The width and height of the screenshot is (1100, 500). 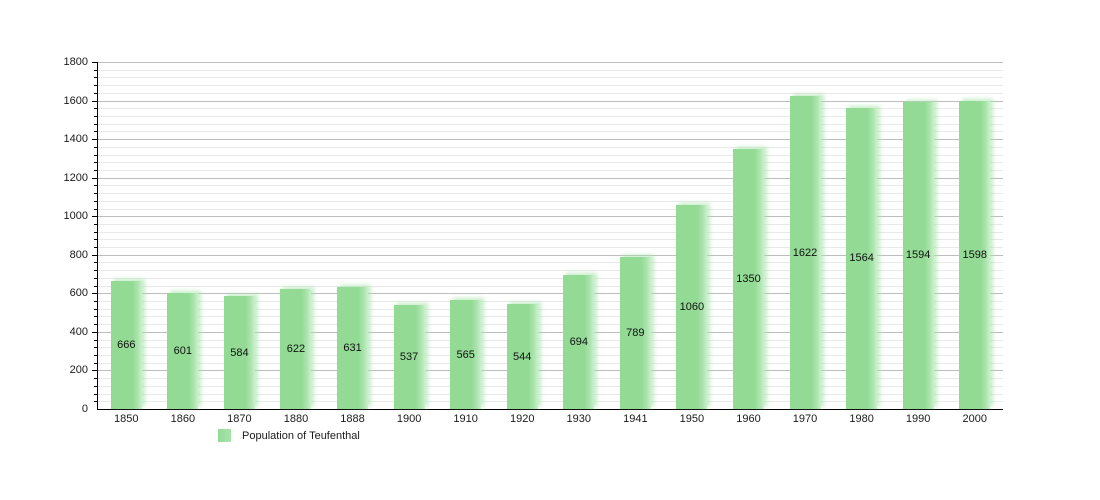 What do you see at coordinates (75, 62) in the screenshot?
I see `y-axis-label: 1800` at bounding box center [75, 62].